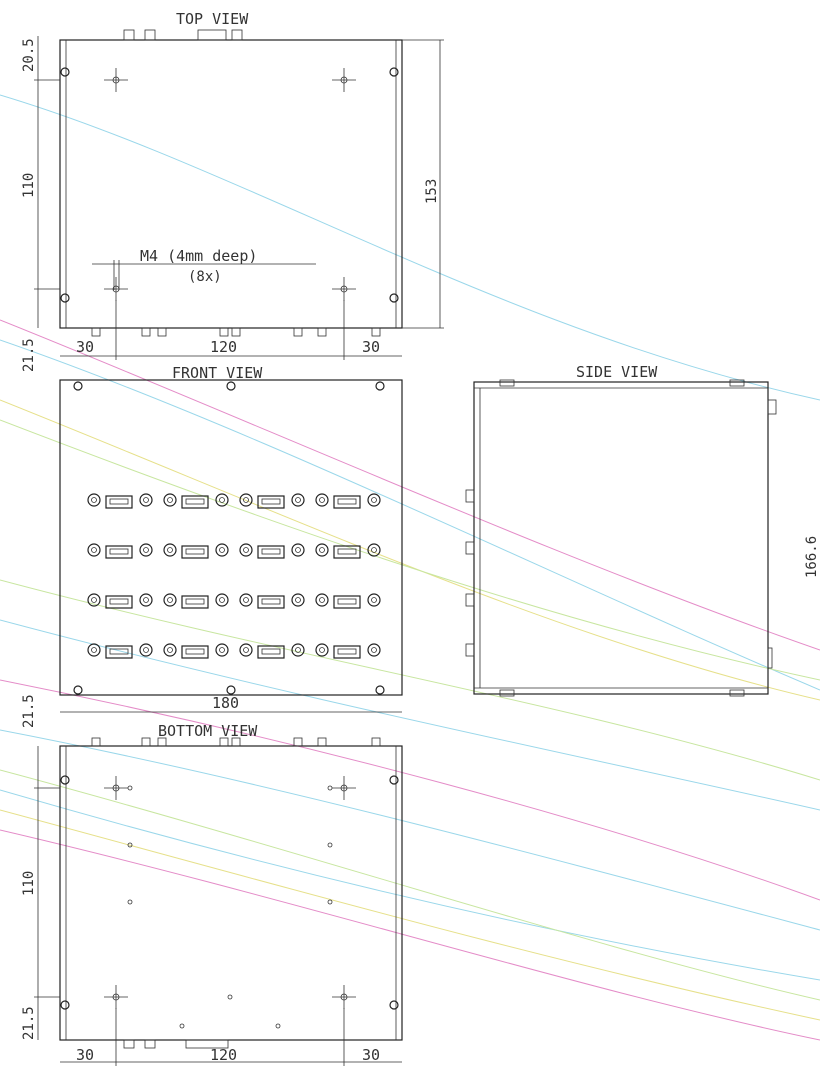 Image resolution: width=820 pixels, height=1074 pixels. What do you see at coordinates (234, 576) in the screenshot?
I see `port-rows` at bounding box center [234, 576].